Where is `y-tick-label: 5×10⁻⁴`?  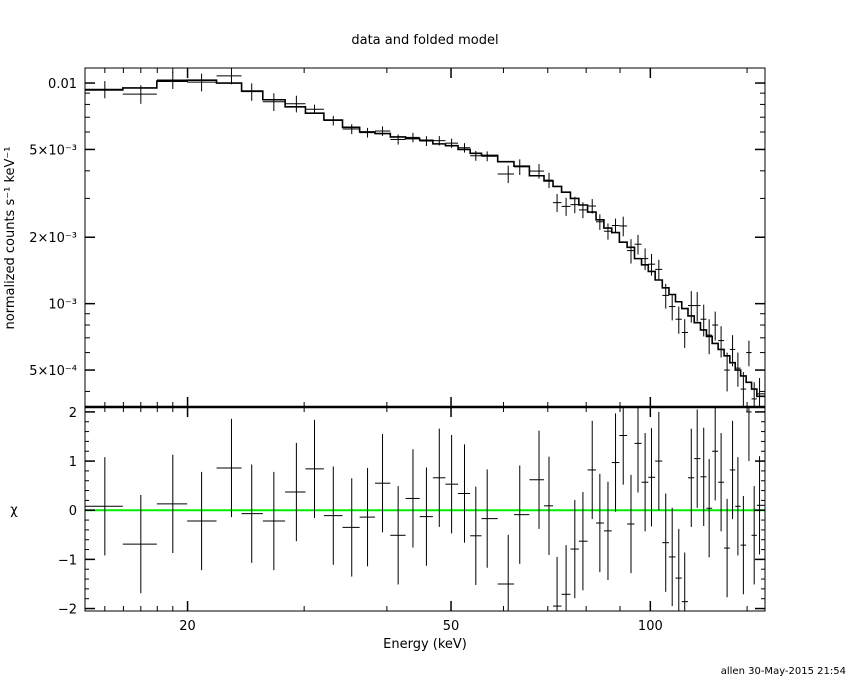 y-tick-label: 5×10⁻⁴ is located at coordinates (53, 371).